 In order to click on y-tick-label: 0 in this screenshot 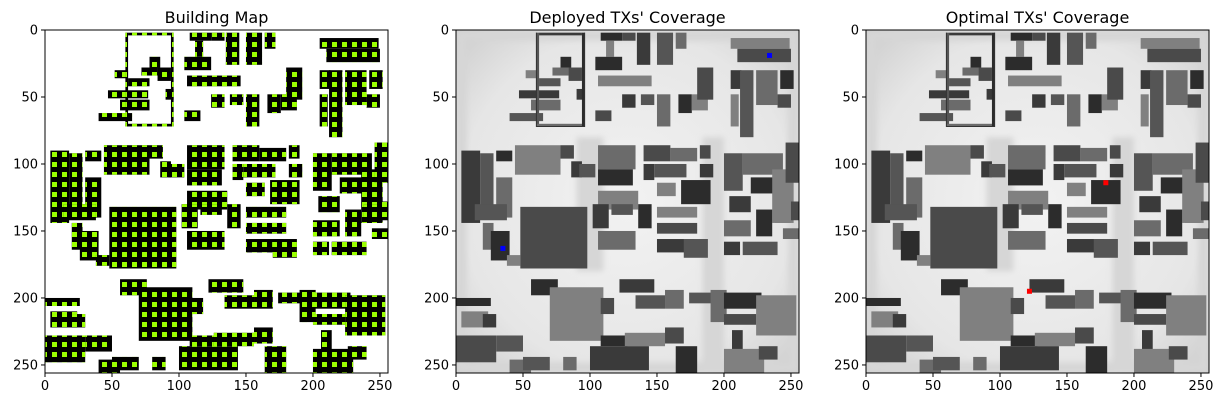, I will do `click(34, 31)`.